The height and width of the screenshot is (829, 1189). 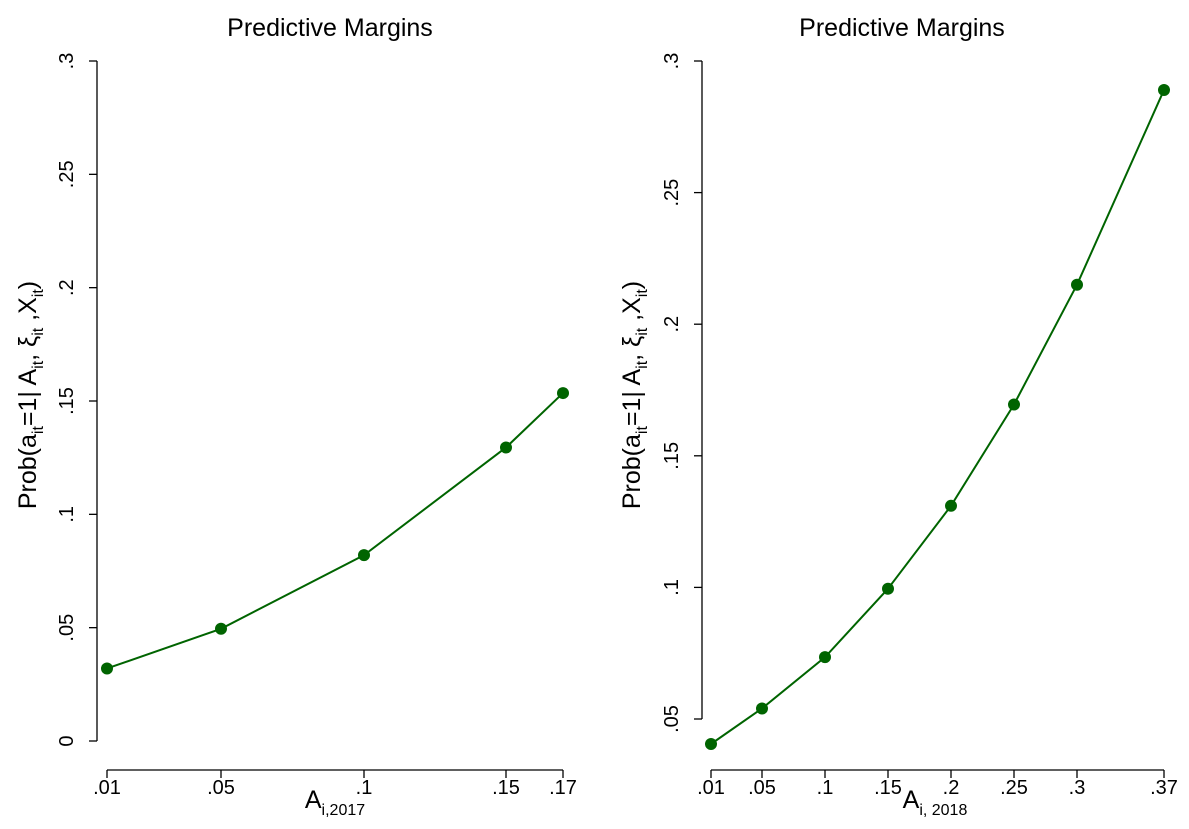 I want to click on series-line, so click(x=335, y=531).